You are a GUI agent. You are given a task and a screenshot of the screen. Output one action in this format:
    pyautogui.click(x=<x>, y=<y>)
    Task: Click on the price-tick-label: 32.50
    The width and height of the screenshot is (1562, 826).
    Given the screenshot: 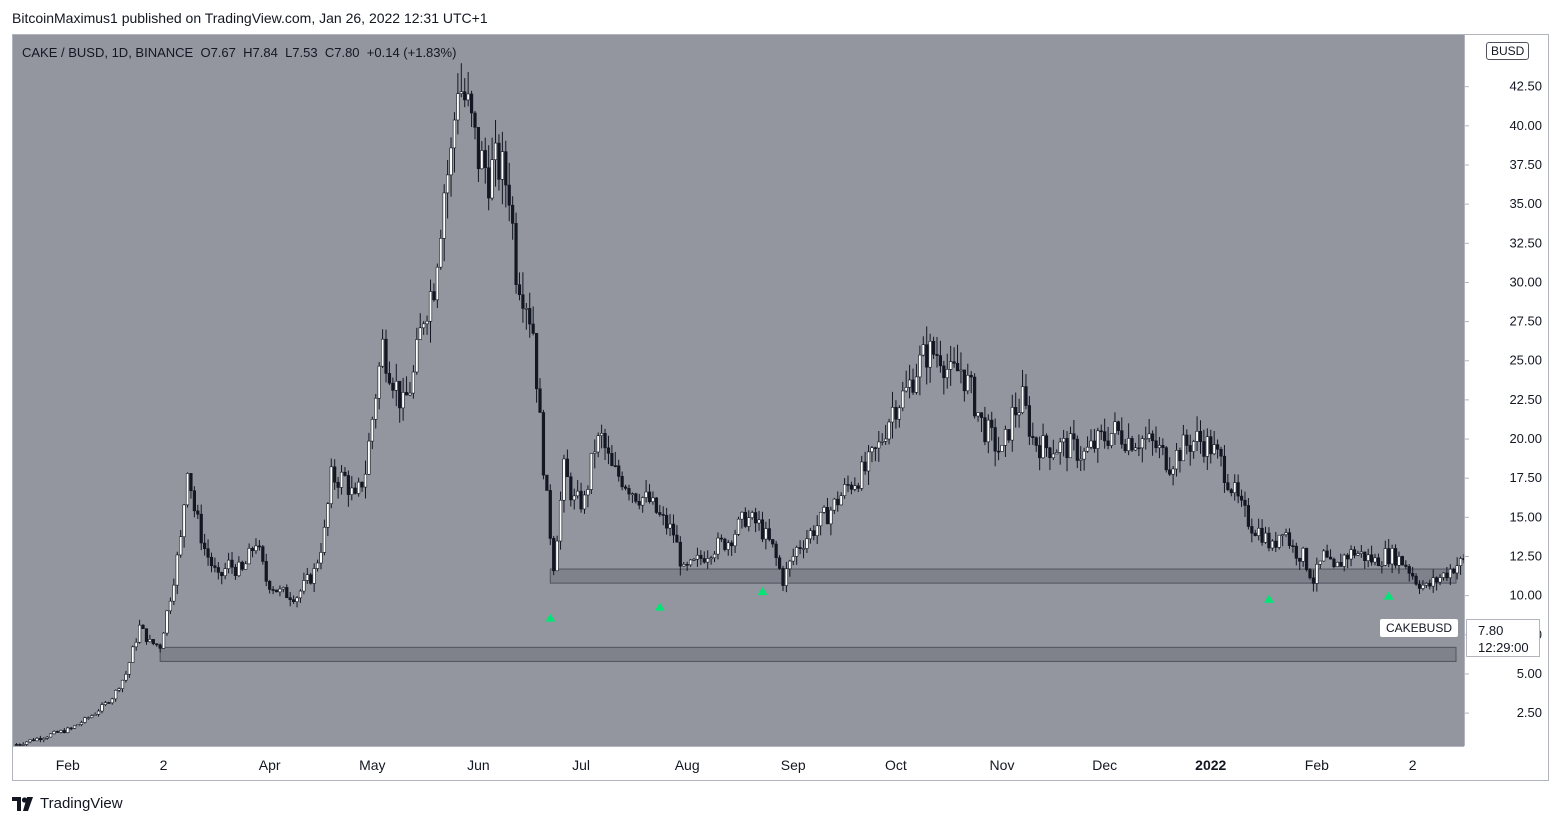 What is the action you would take?
    pyautogui.click(x=1525, y=242)
    